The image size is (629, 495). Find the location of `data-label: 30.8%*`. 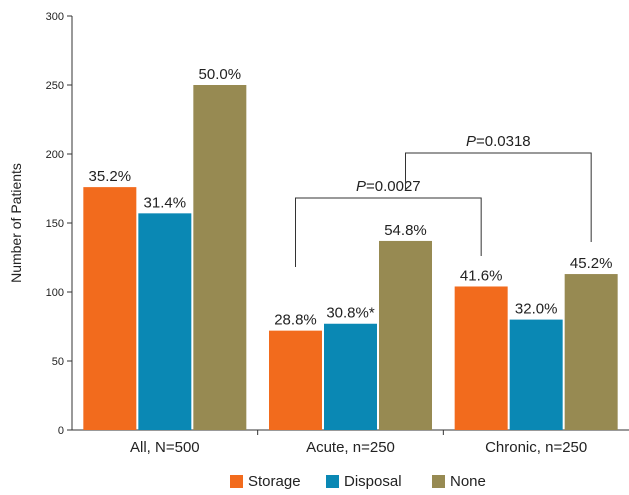

data-label: 30.8%* is located at coordinates (350, 313).